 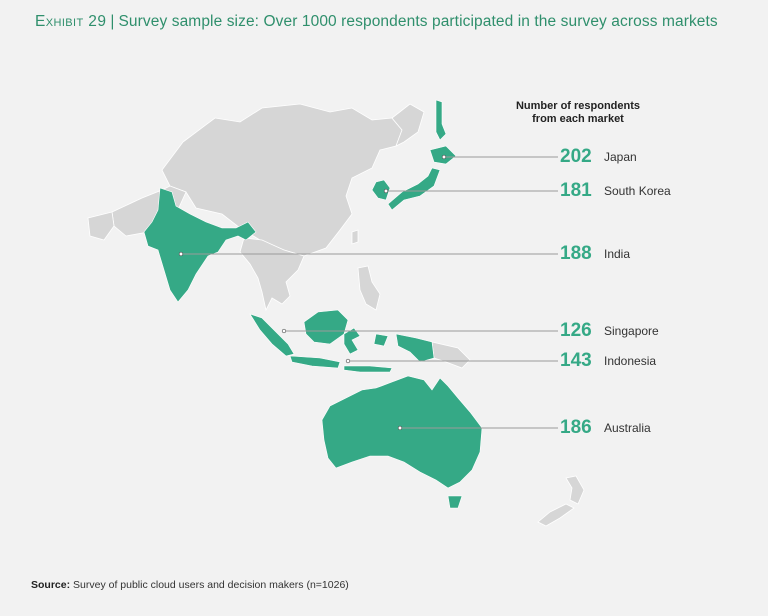 I want to click on market-entry-japan: 202 Japan, so click(x=598, y=157).